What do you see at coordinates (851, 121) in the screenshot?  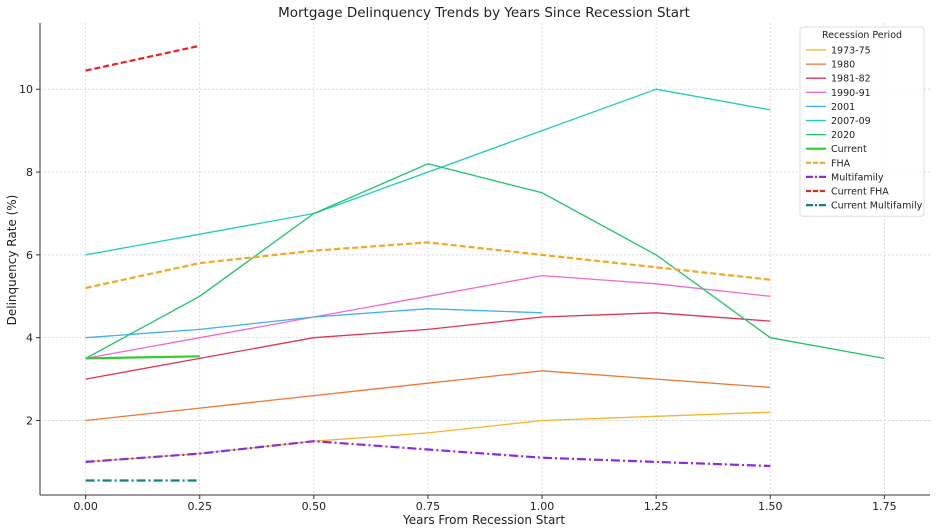 I see `legend-label: 2007-09` at bounding box center [851, 121].